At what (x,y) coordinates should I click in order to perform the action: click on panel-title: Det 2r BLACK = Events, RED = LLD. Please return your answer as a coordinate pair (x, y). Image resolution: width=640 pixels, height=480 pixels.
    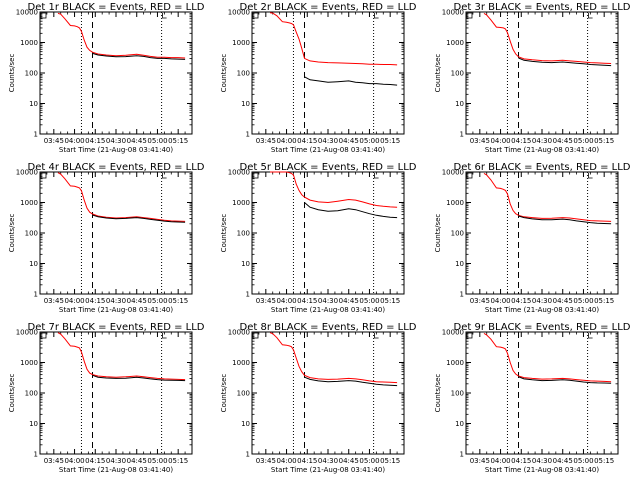
    Looking at the image, I should click on (328, 7).